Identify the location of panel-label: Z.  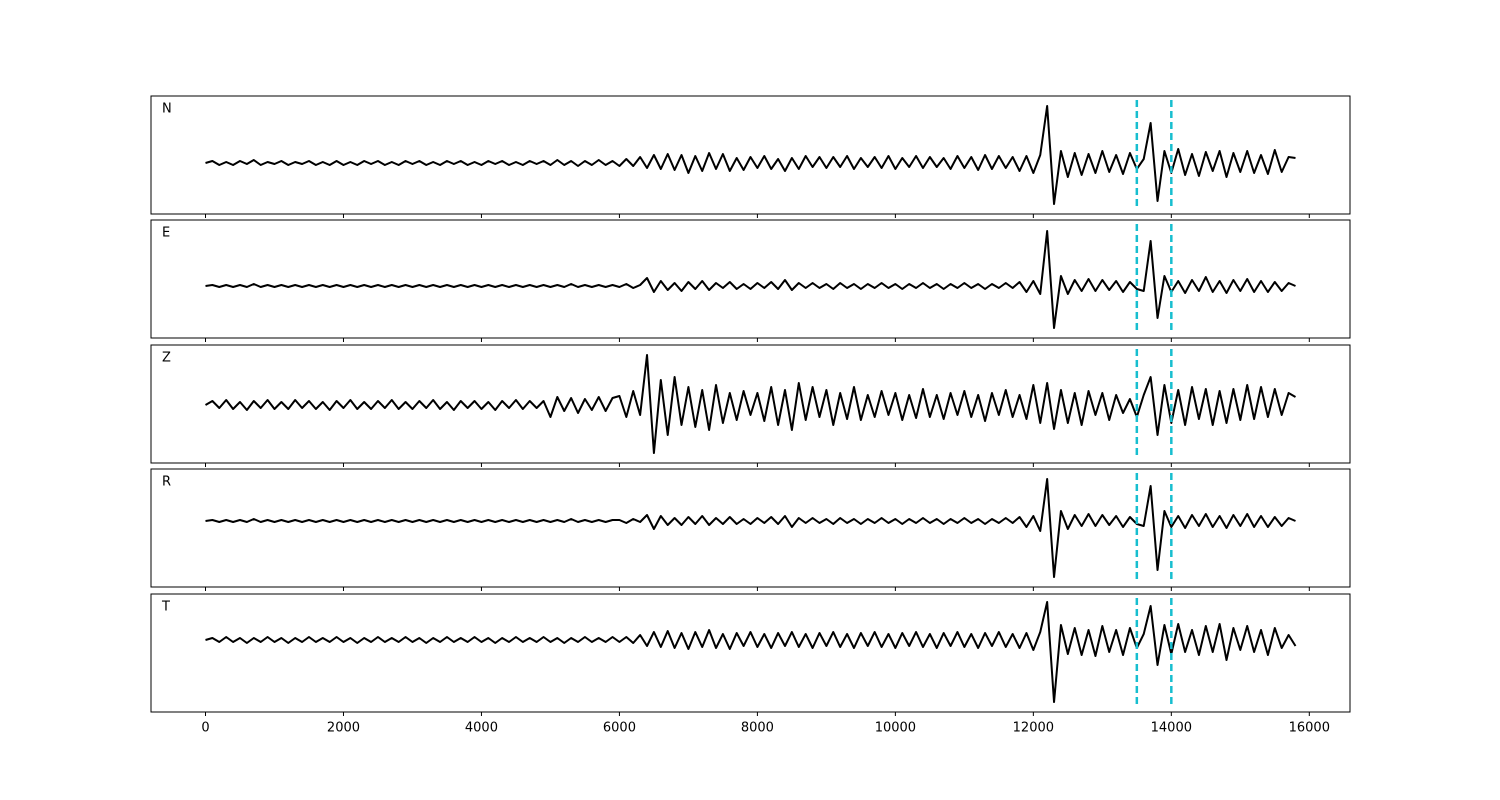
(166, 358).